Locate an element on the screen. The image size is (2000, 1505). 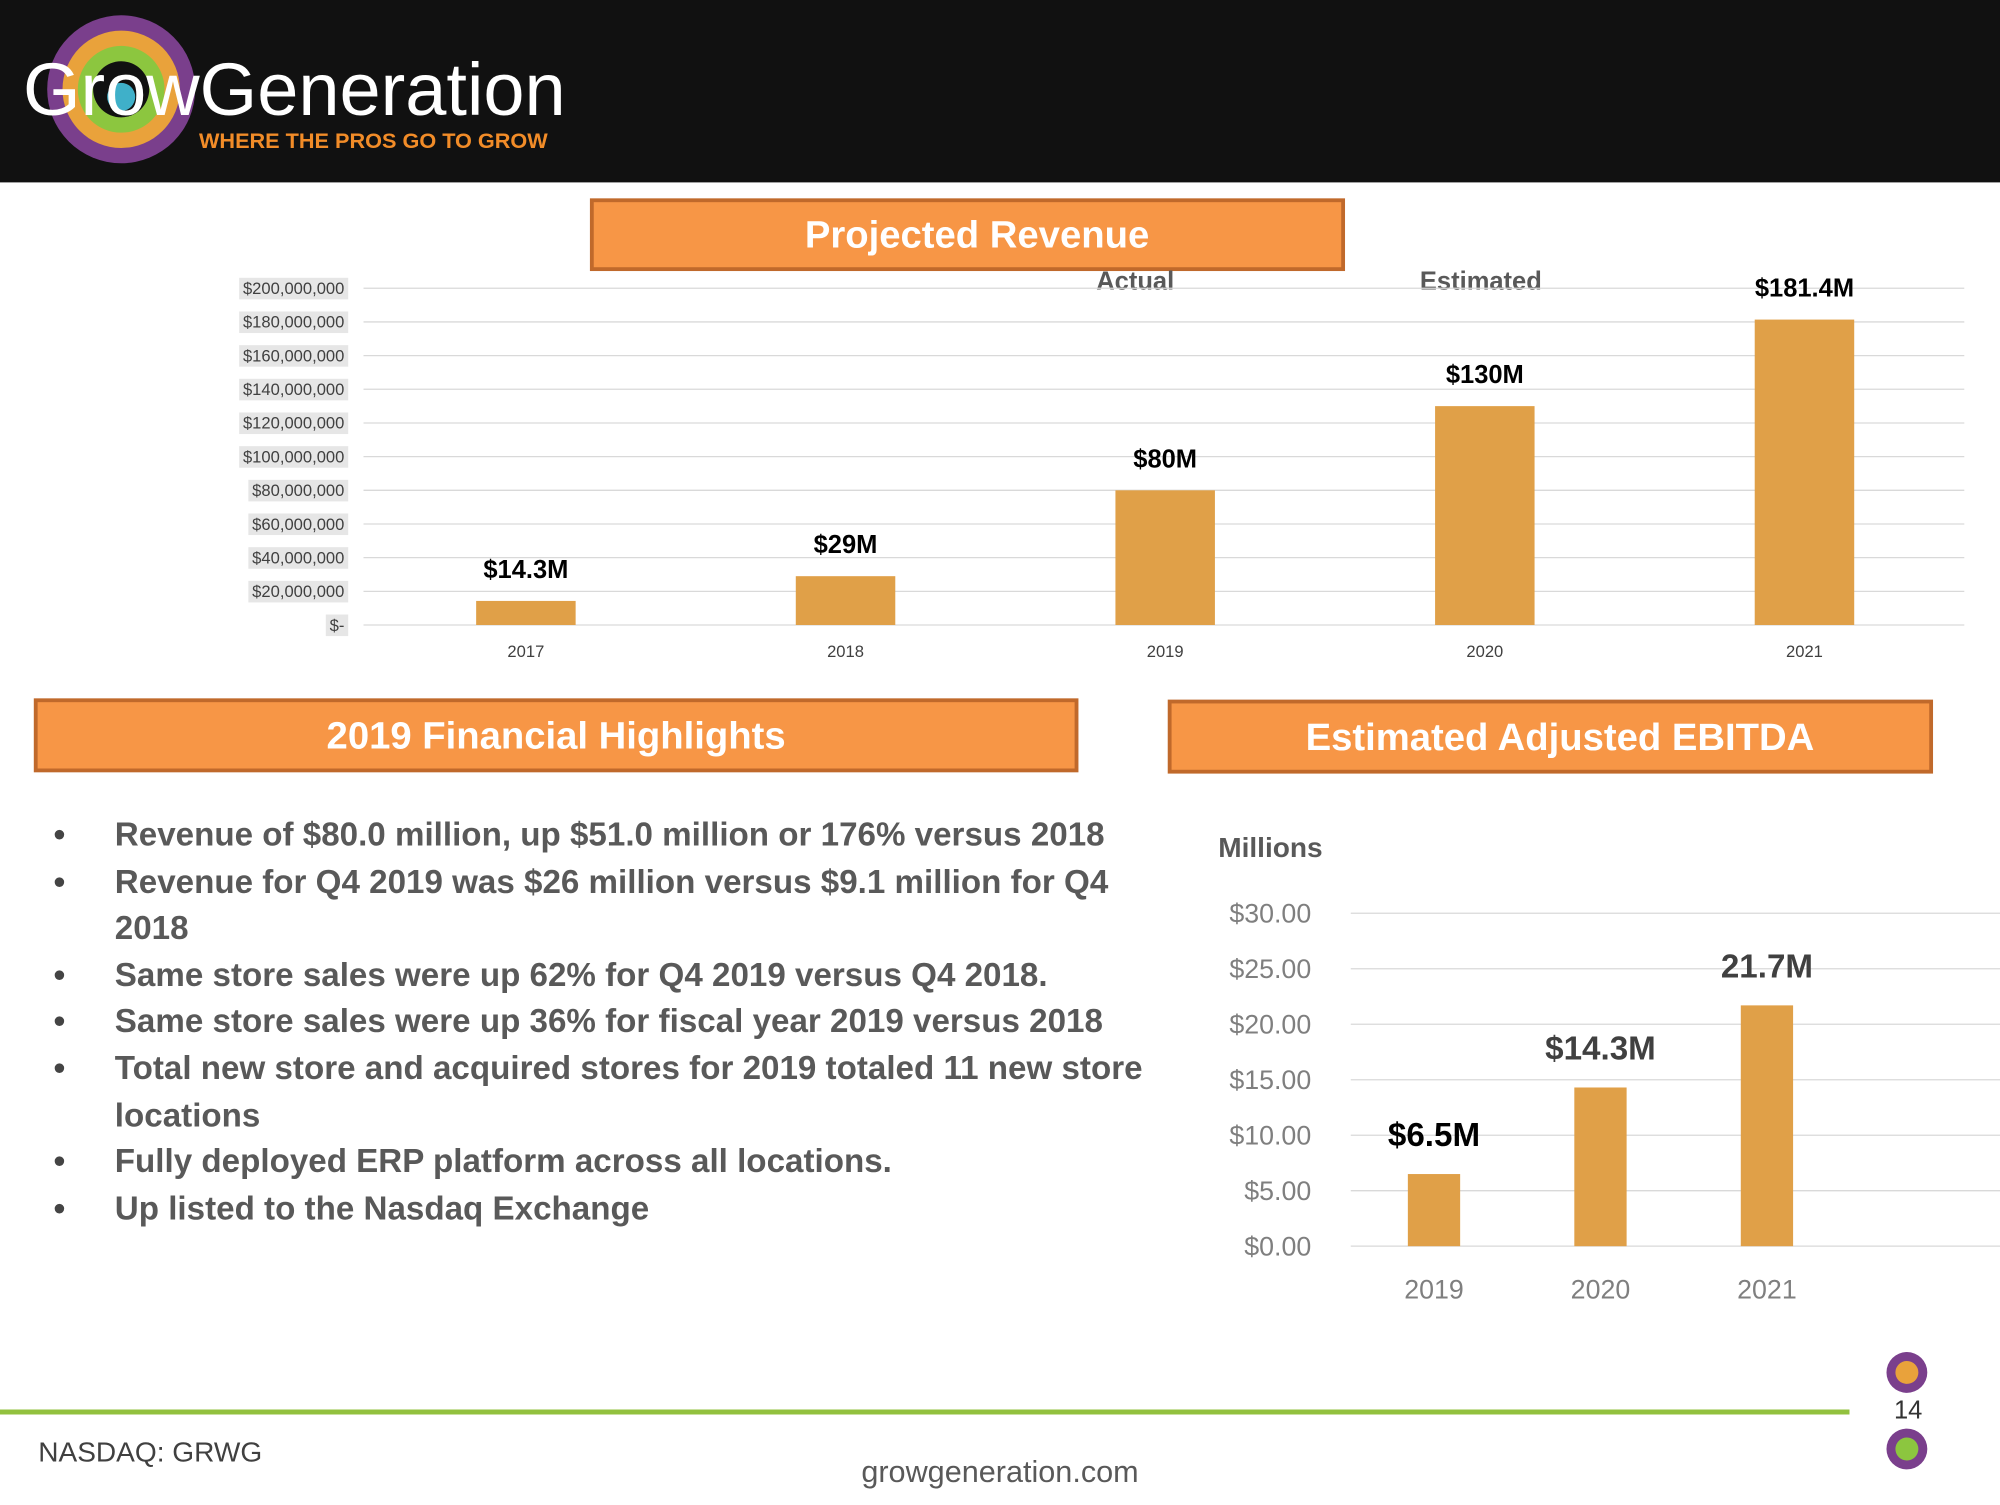
annotation: Estimated is located at coordinates (1481, 282).